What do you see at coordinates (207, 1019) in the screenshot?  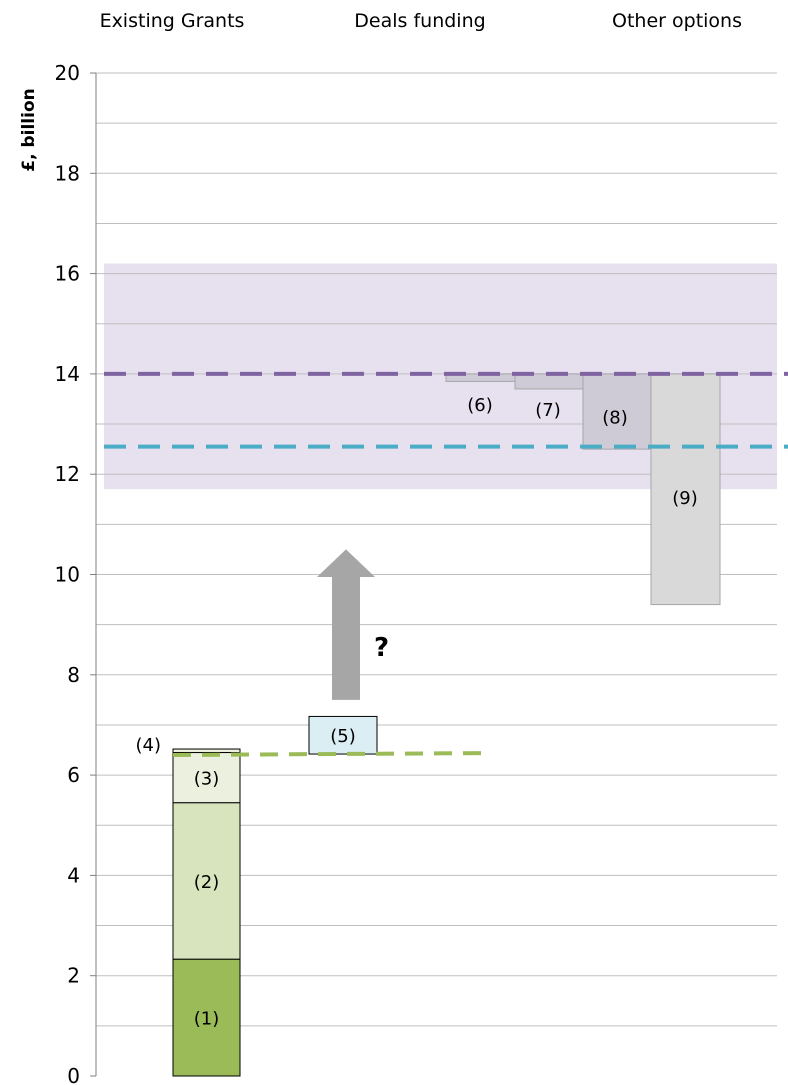 I see `bar-label: (1)` at bounding box center [207, 1019].